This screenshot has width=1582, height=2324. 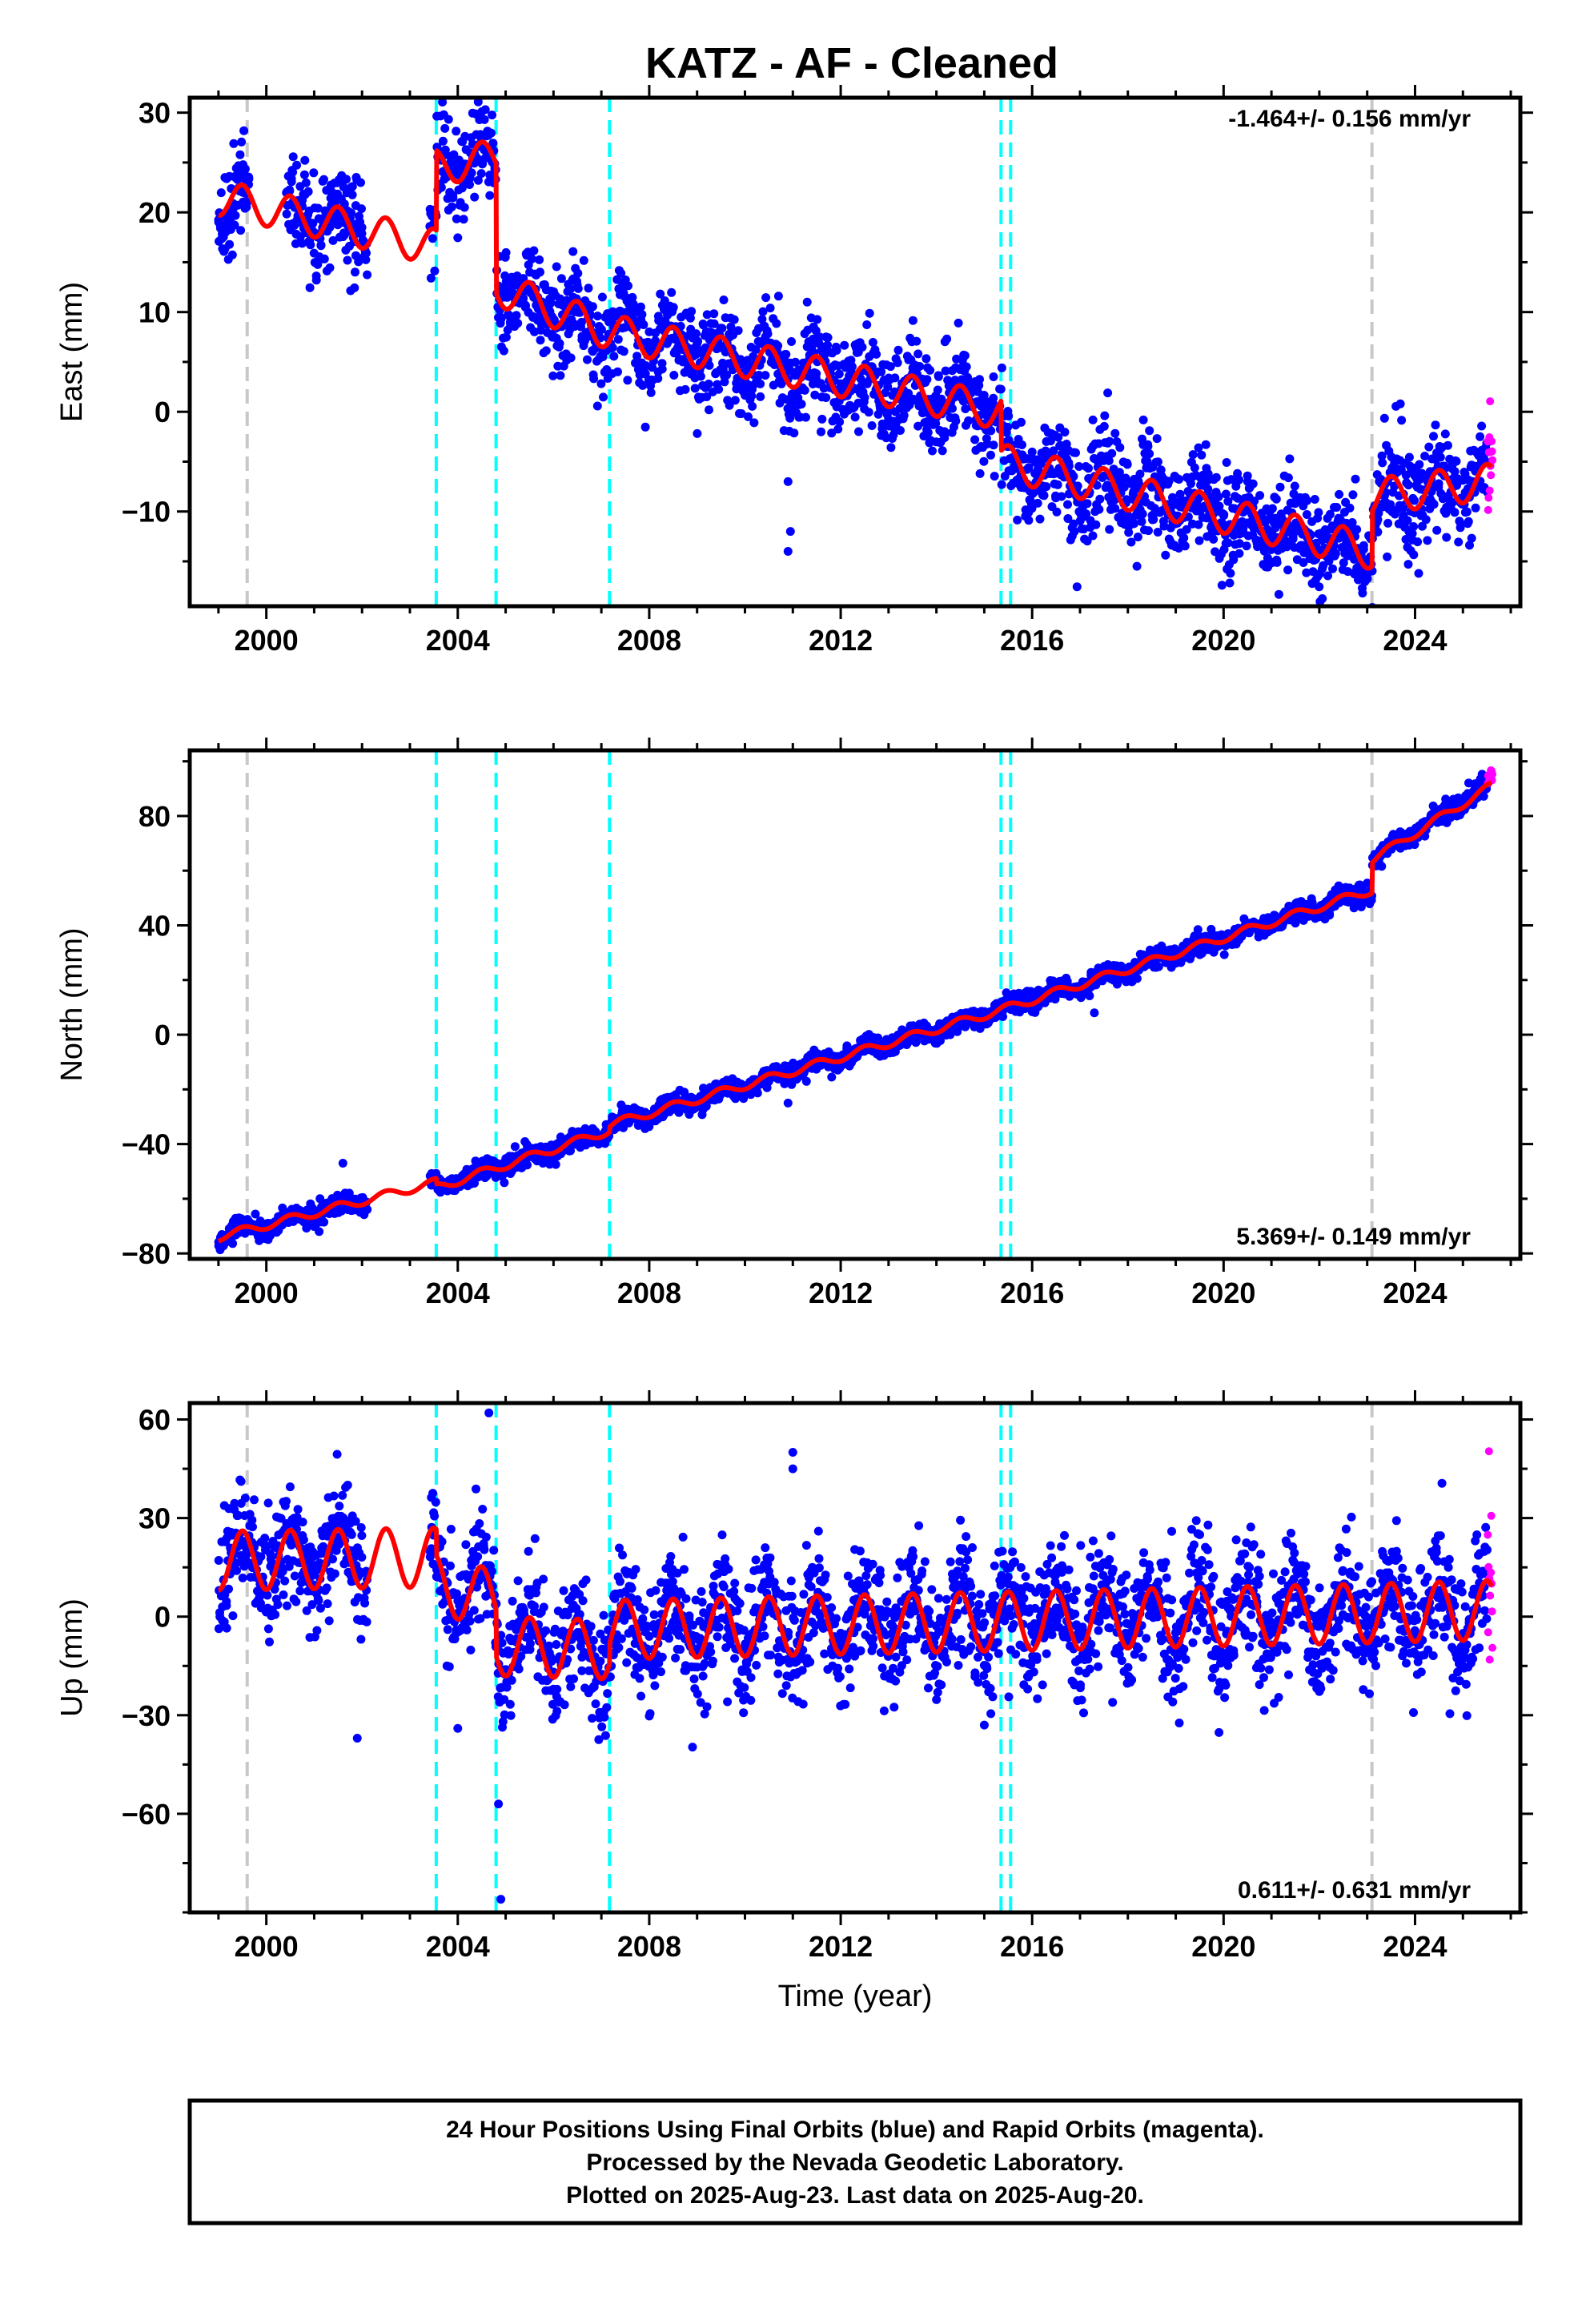 I want to click on y-tick-label: 20, so click(x=155, y=212).